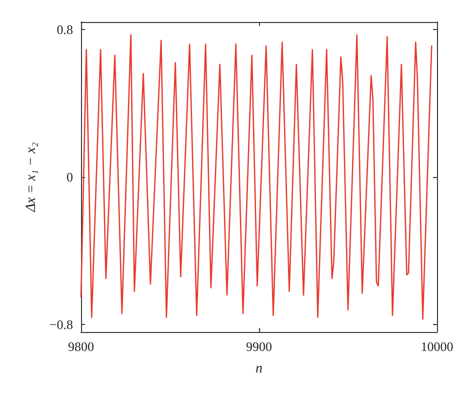 The height and width of the screenshot is (393, 474). What do you see at coordinates (61, 324) in the screenshot?
I see `y-tick-label: −0.8` at bounding box center [61, 324].